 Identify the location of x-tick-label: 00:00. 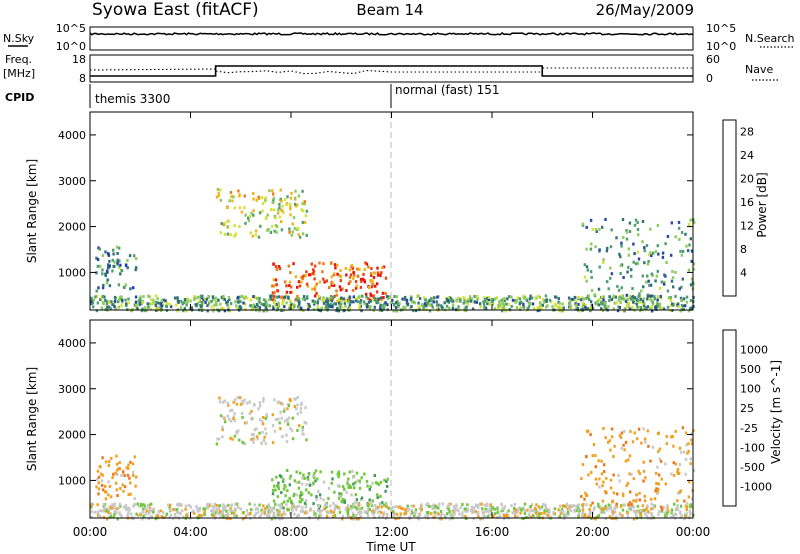
(693, 532).